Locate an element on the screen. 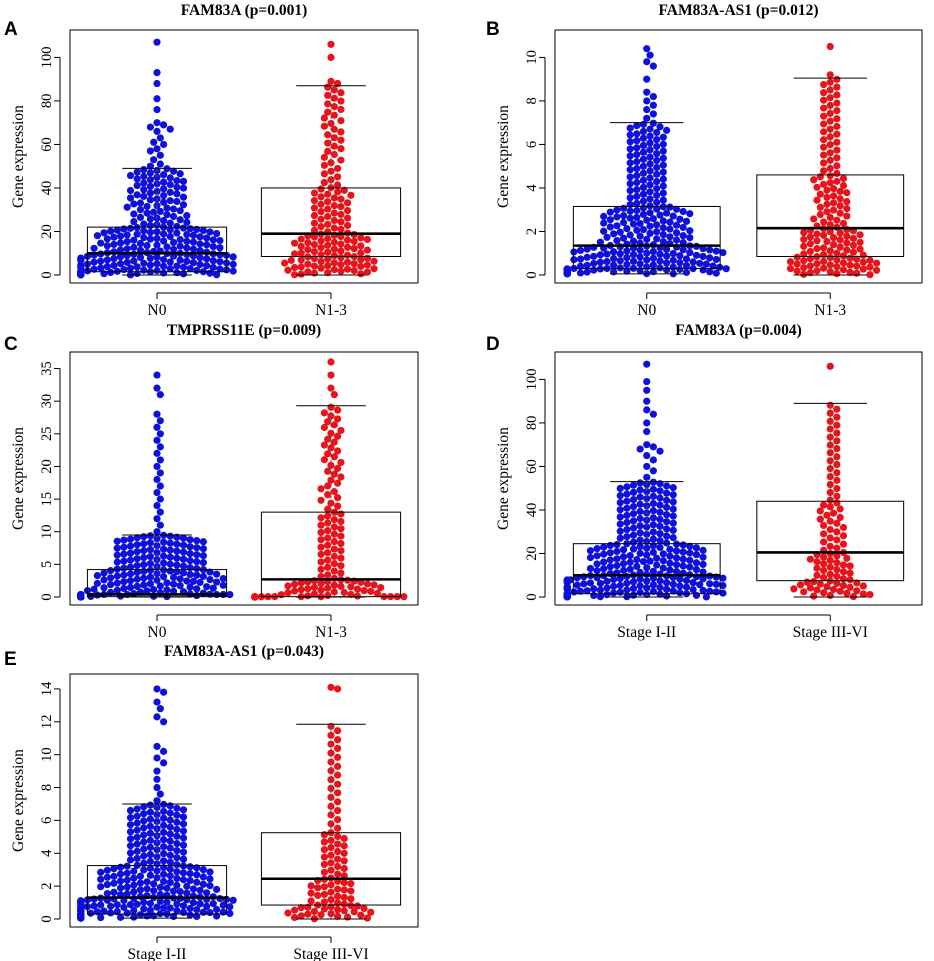 Image resolution: width=934 pixels, height=961 pixels. box is located at coordinates (157, 249).